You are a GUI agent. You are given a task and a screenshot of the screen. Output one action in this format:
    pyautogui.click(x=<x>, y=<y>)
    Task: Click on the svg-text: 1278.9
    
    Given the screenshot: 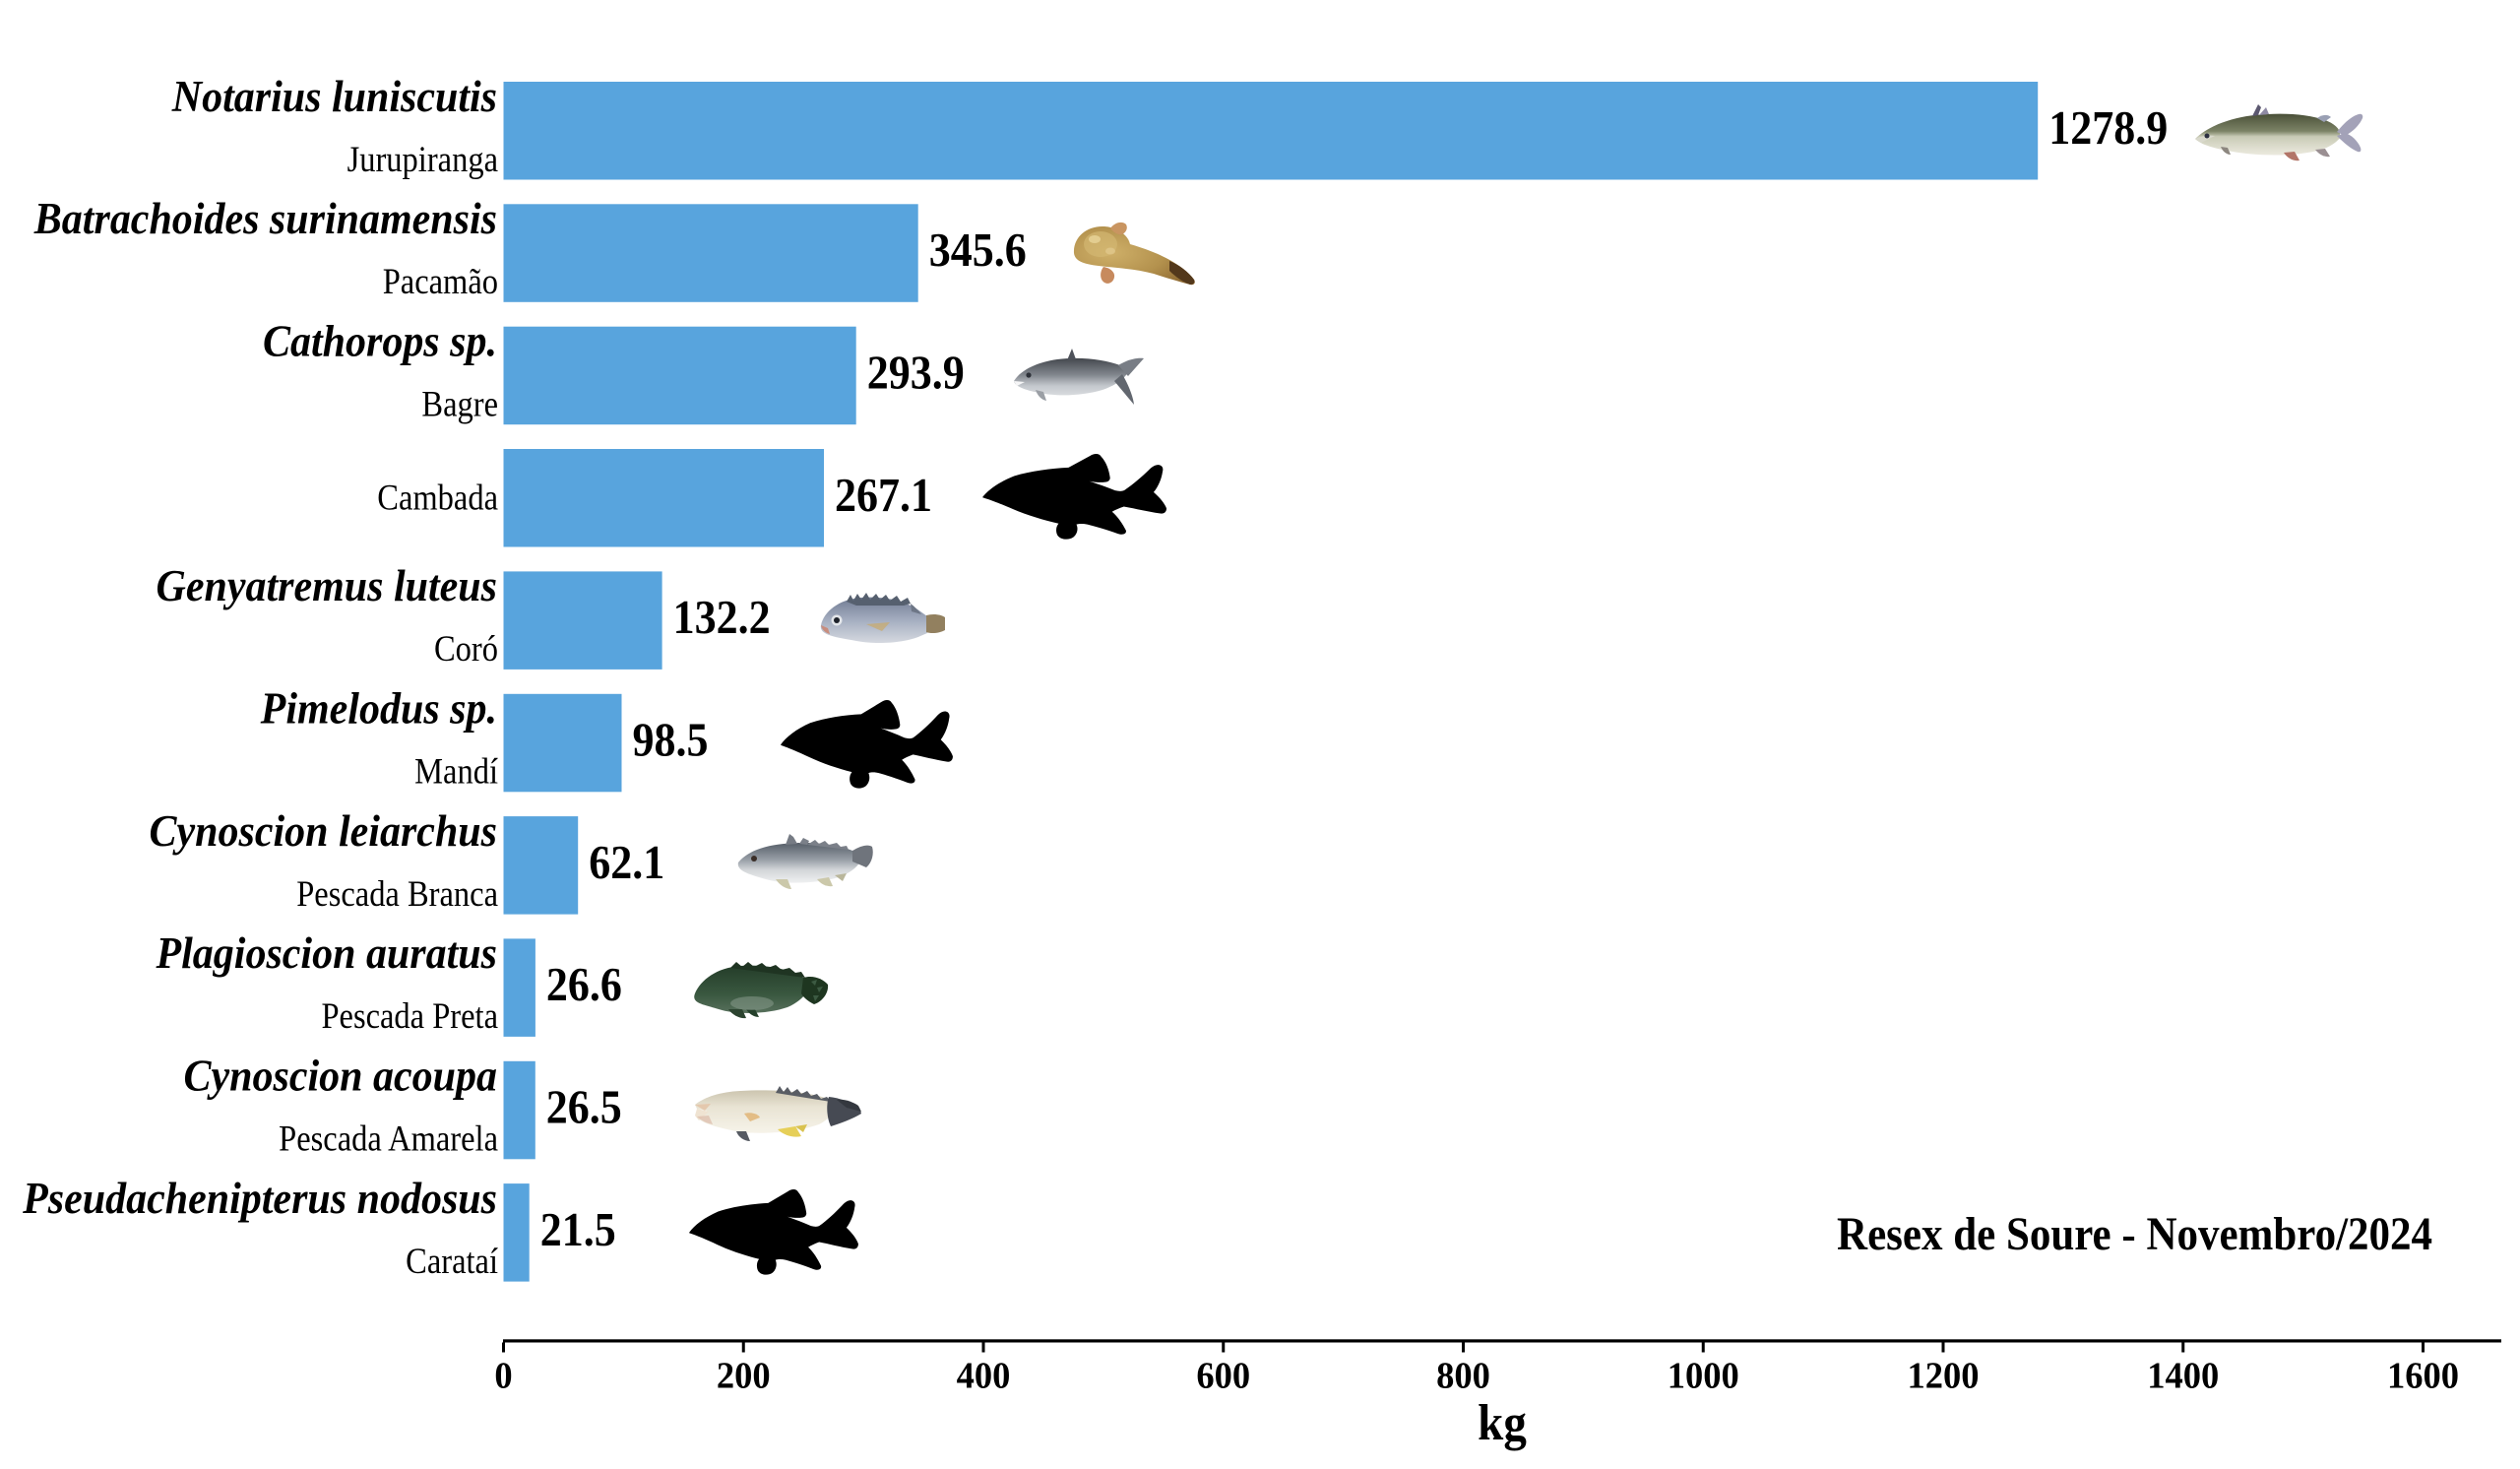 What is the action you would take?
    pyautogui.click(x=2108, y=128)
    